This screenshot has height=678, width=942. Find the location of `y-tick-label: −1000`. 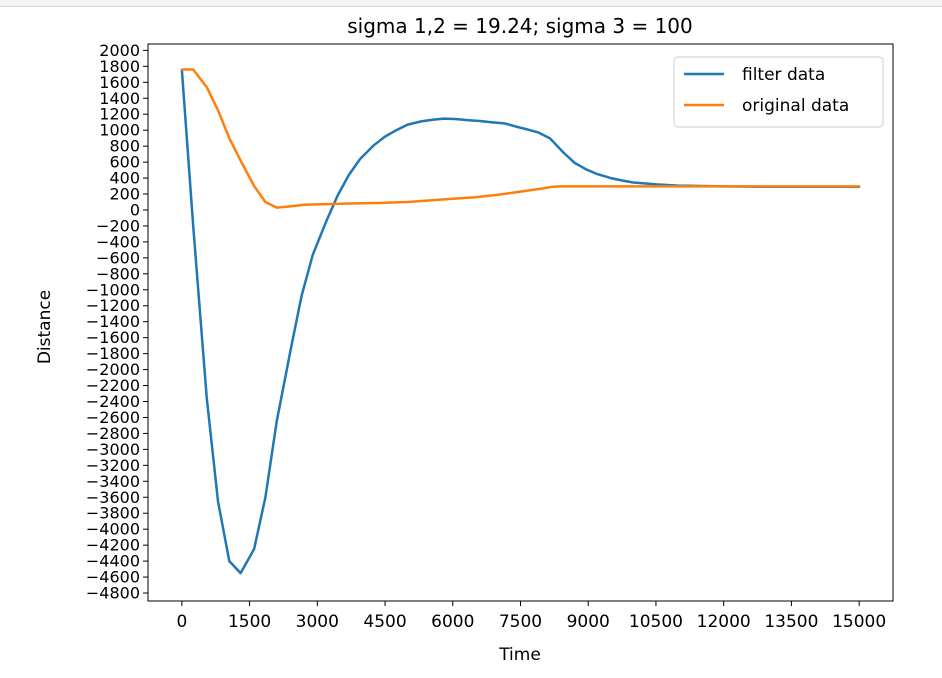

y-tick-label: −1000 is located at coordinates (113, 289).